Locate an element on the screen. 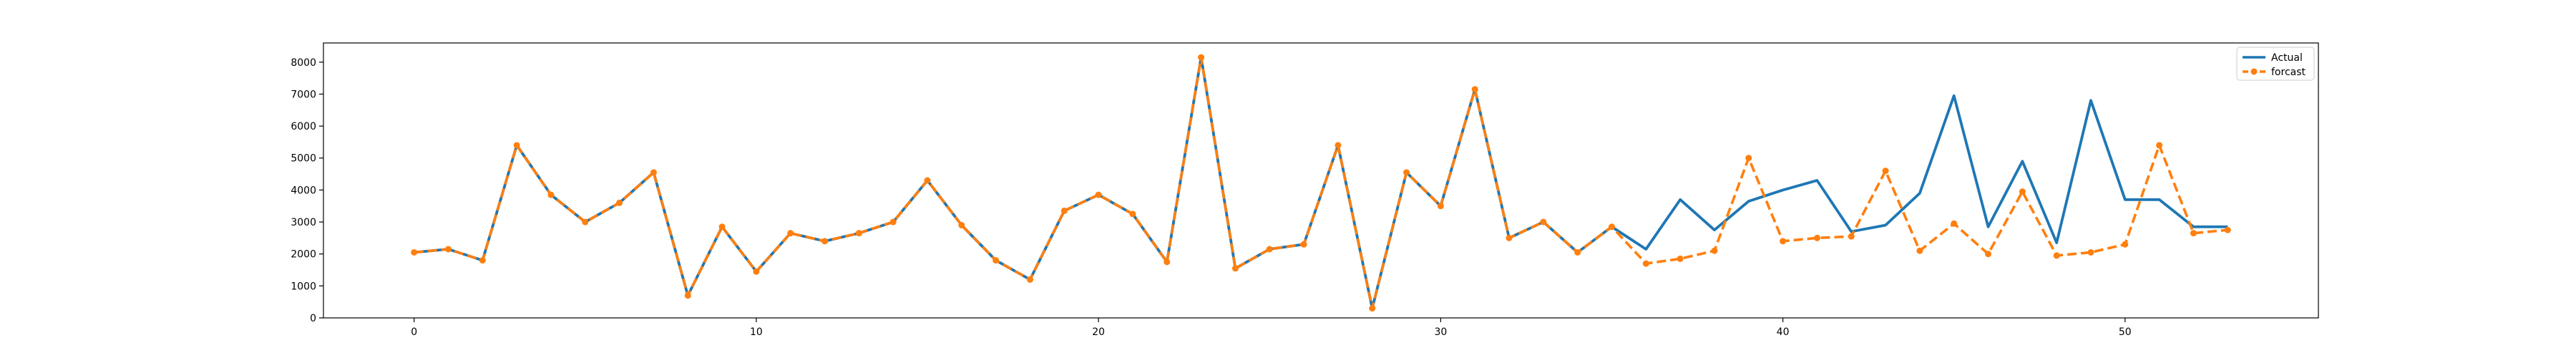 This screenshot has width=2576, height=358. x-tick-label: 40 is located at coordinates (1783, 332).